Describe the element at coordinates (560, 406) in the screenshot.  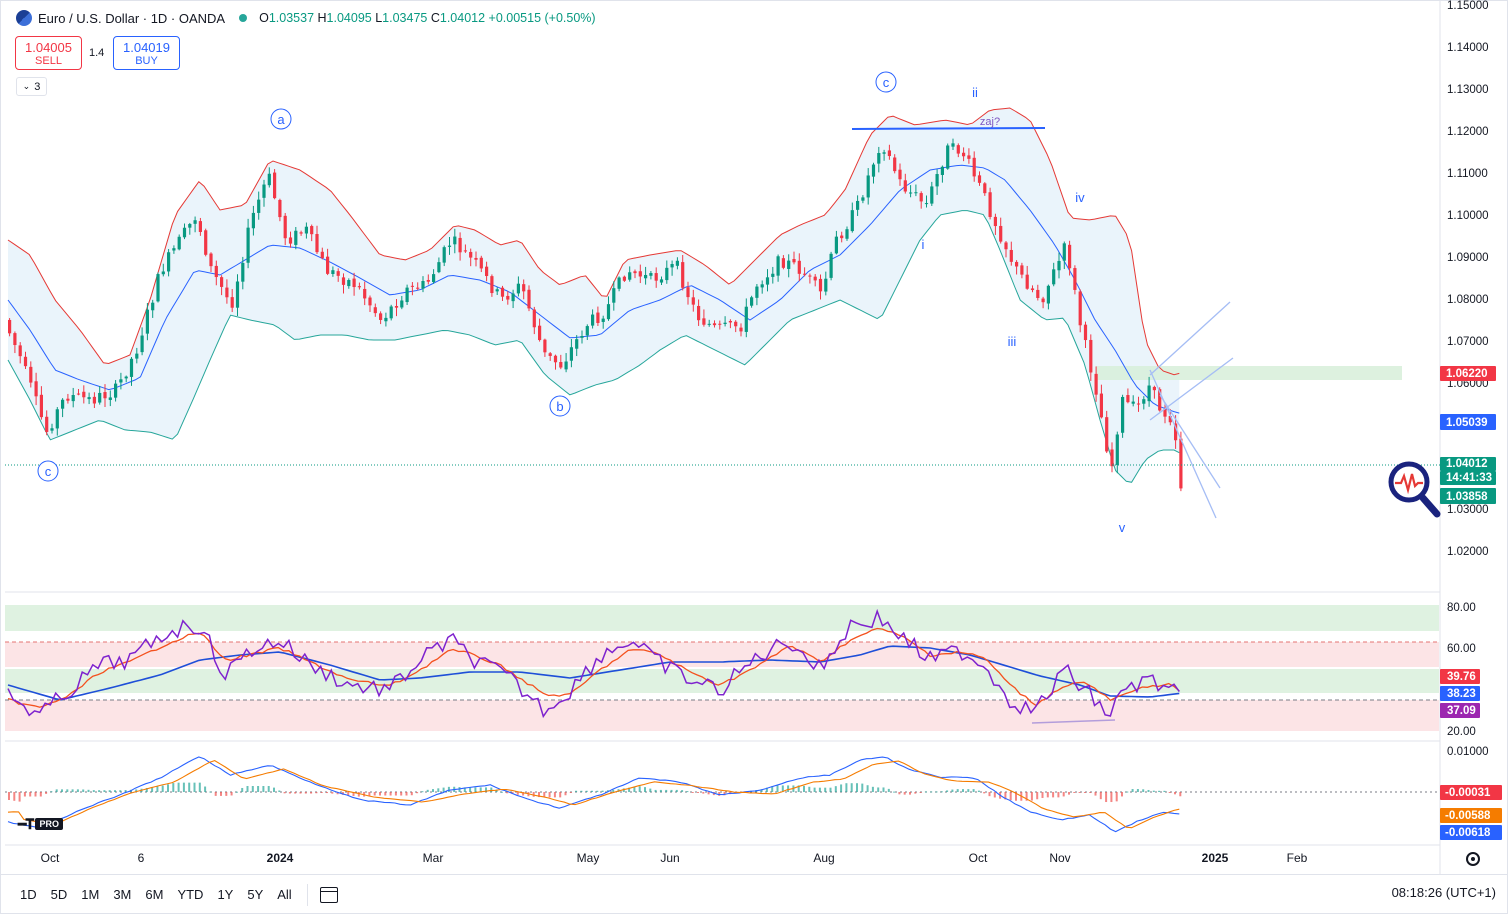
I see `wave-label-circled: b` at that location.